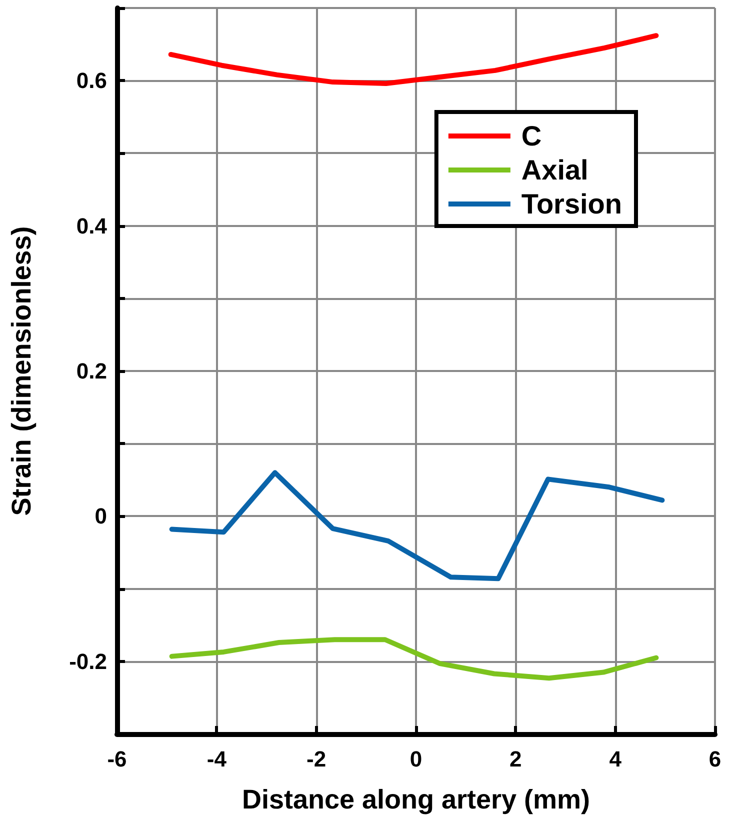 This screenshot has height=836, width=736. What do you see at coordinates (531, 136) in the screenshot?
I see `legend-label: C` at bounding box center [531, 136].